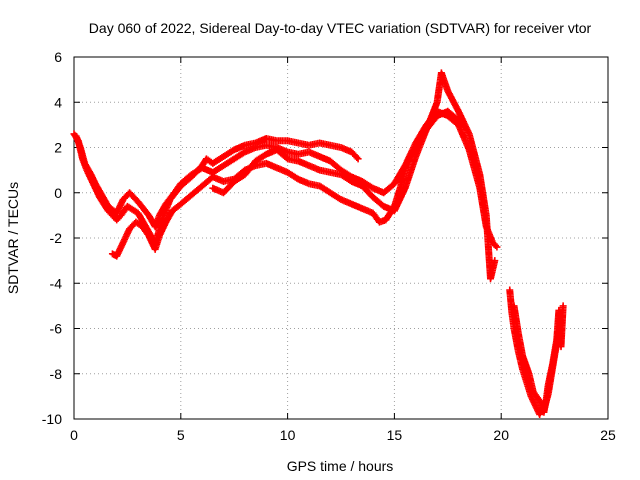 This screenshot has height=480, width=640. What do you see at coordinates (288, 435) in the screenshot?
I see `x-tick-label: 10` at bounding box center [288, 435].